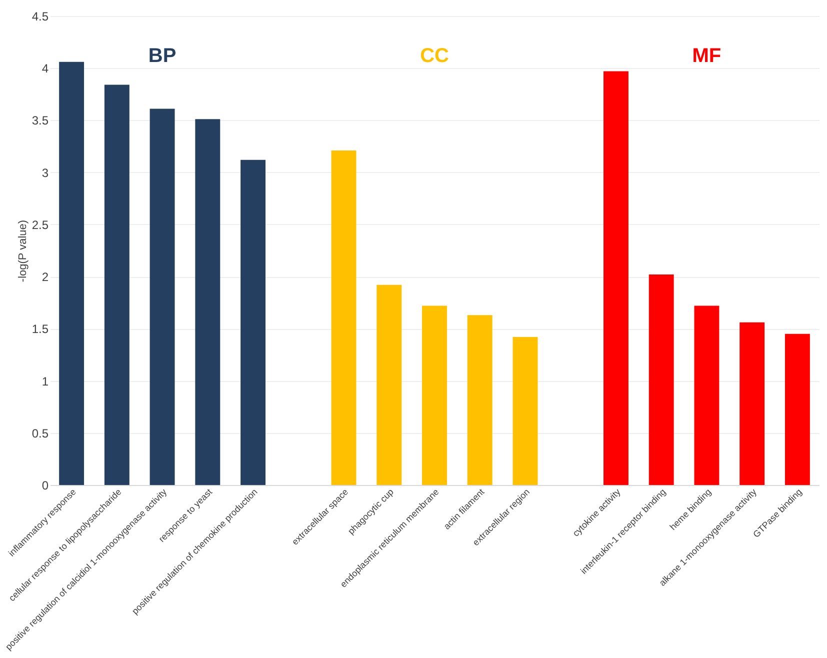  What do you see at coordinates (40, 329) in the screenshot?
I see `y-tick-label: 1.5` at bounding box center [40, 329].